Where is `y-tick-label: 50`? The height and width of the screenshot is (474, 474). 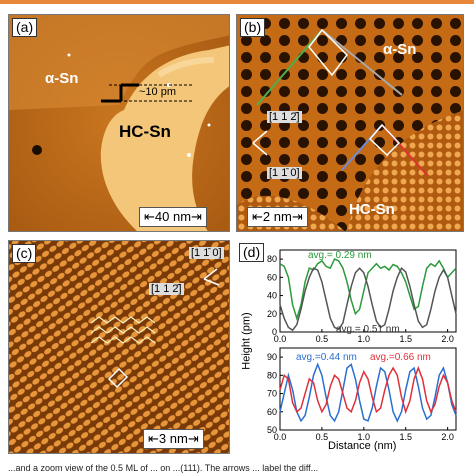 y-tick-label: 50 is located at coordinates (272, 430).